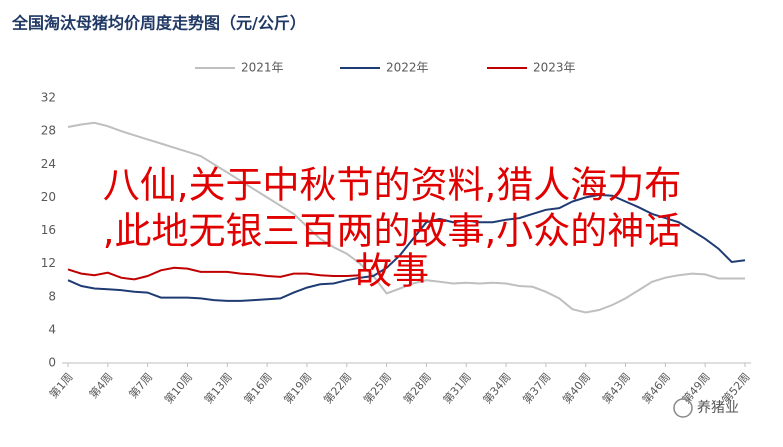 The height and width of the screenshot is (447, 783). I want to click on x-tick-label: 第10周, so click(178, 388).